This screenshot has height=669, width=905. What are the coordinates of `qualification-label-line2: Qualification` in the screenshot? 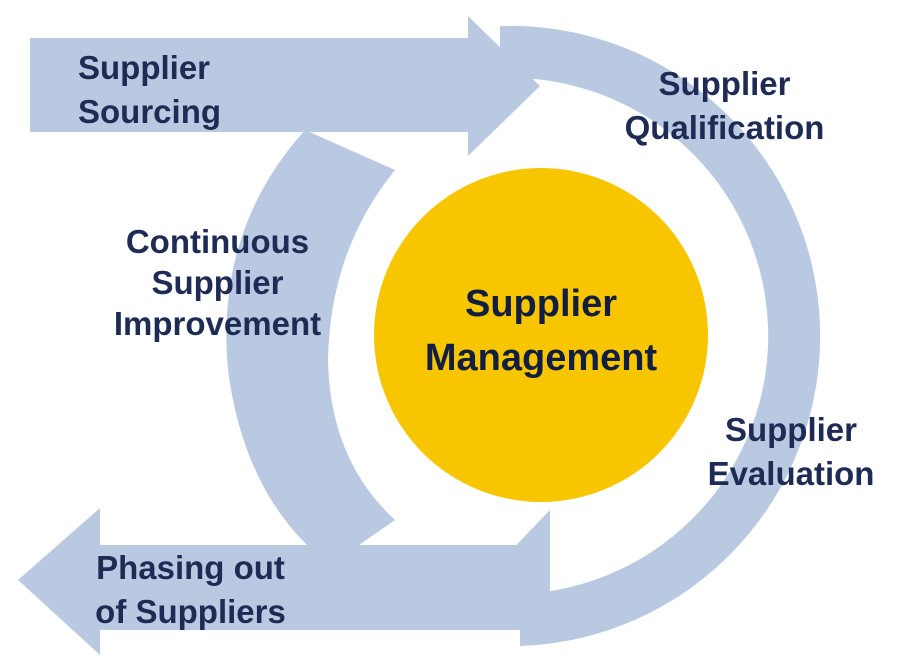 It's located at (724, 127).